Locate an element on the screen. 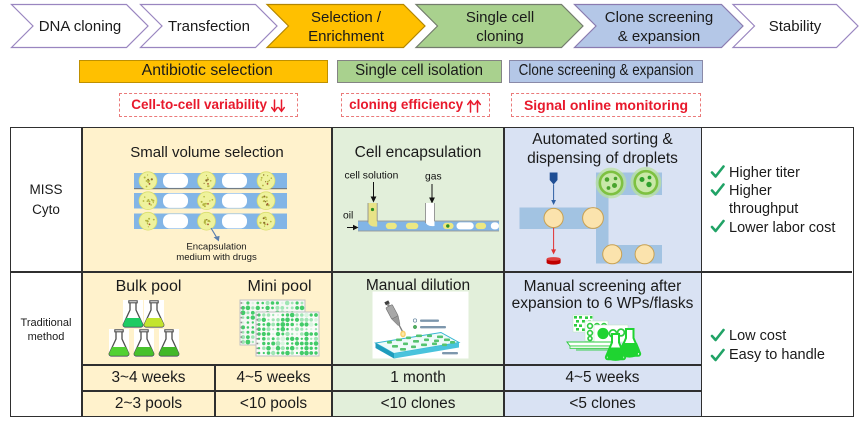 The height and width of the screenshot is (421, 865). svg-text: Enrichment is located at coordinates (346, 36).